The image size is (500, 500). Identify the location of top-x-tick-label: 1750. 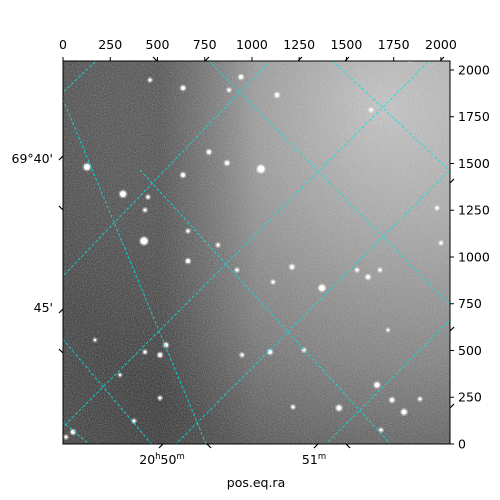
(394, 44).